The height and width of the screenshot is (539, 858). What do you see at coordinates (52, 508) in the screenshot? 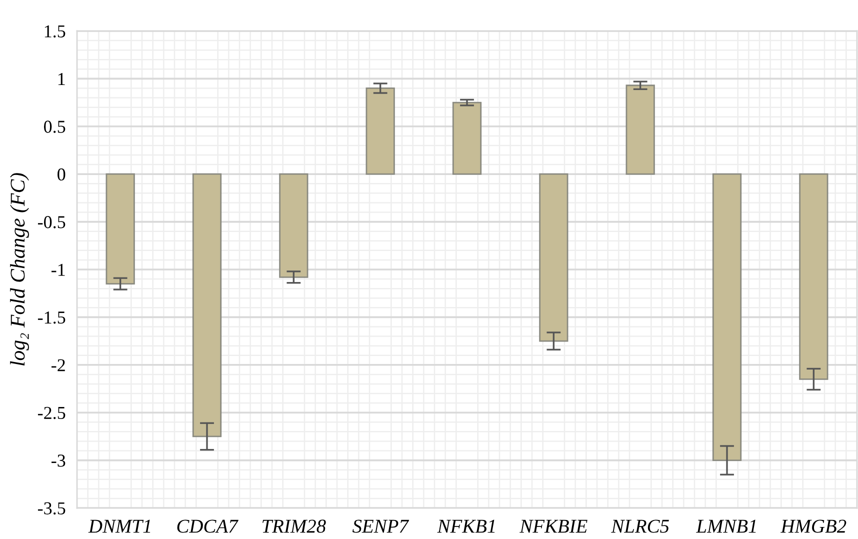
I see `y-tick-label: -3.5` at bounding box center [52, 508].